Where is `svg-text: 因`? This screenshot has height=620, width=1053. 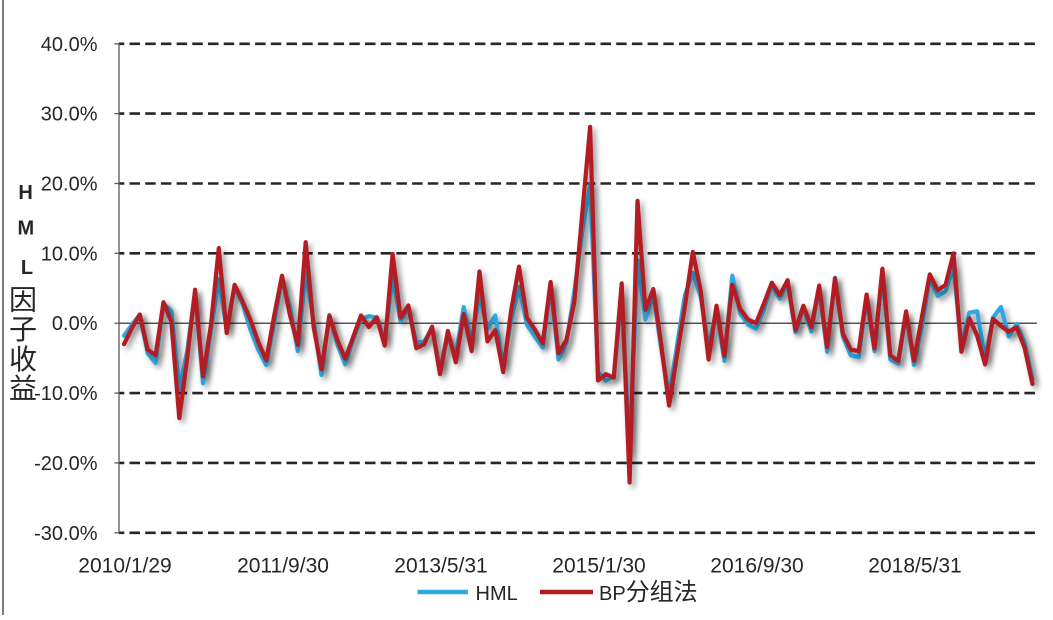
svg-text: 因 is located at coordinates (23, 300).